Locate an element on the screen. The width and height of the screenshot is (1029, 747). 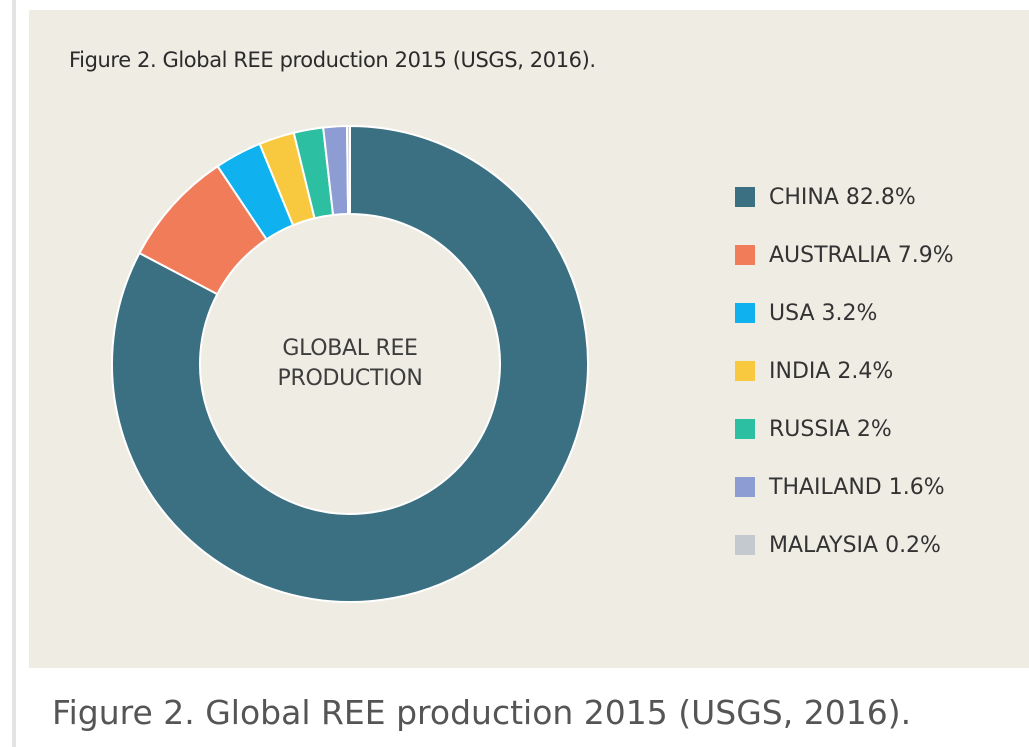
legend-item-malaysia: MALAYSIA 0.2% is located at coordinates (844, 545).